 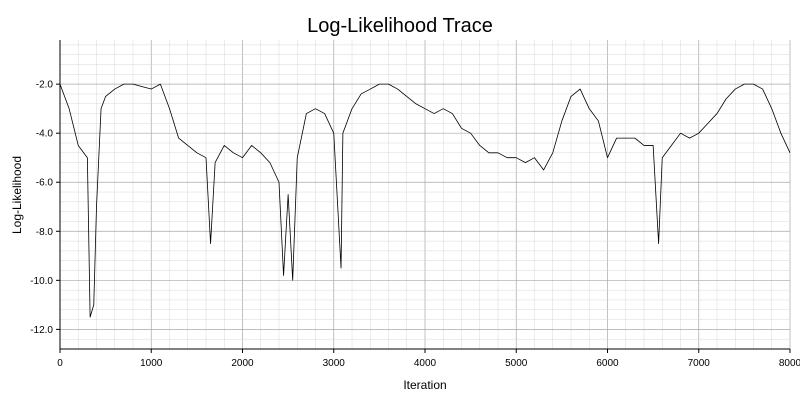 What do you see at coordinates (699, 363) in the screenshot?
I see `x-tick-label: 7000` at bounding box center [699, 363].